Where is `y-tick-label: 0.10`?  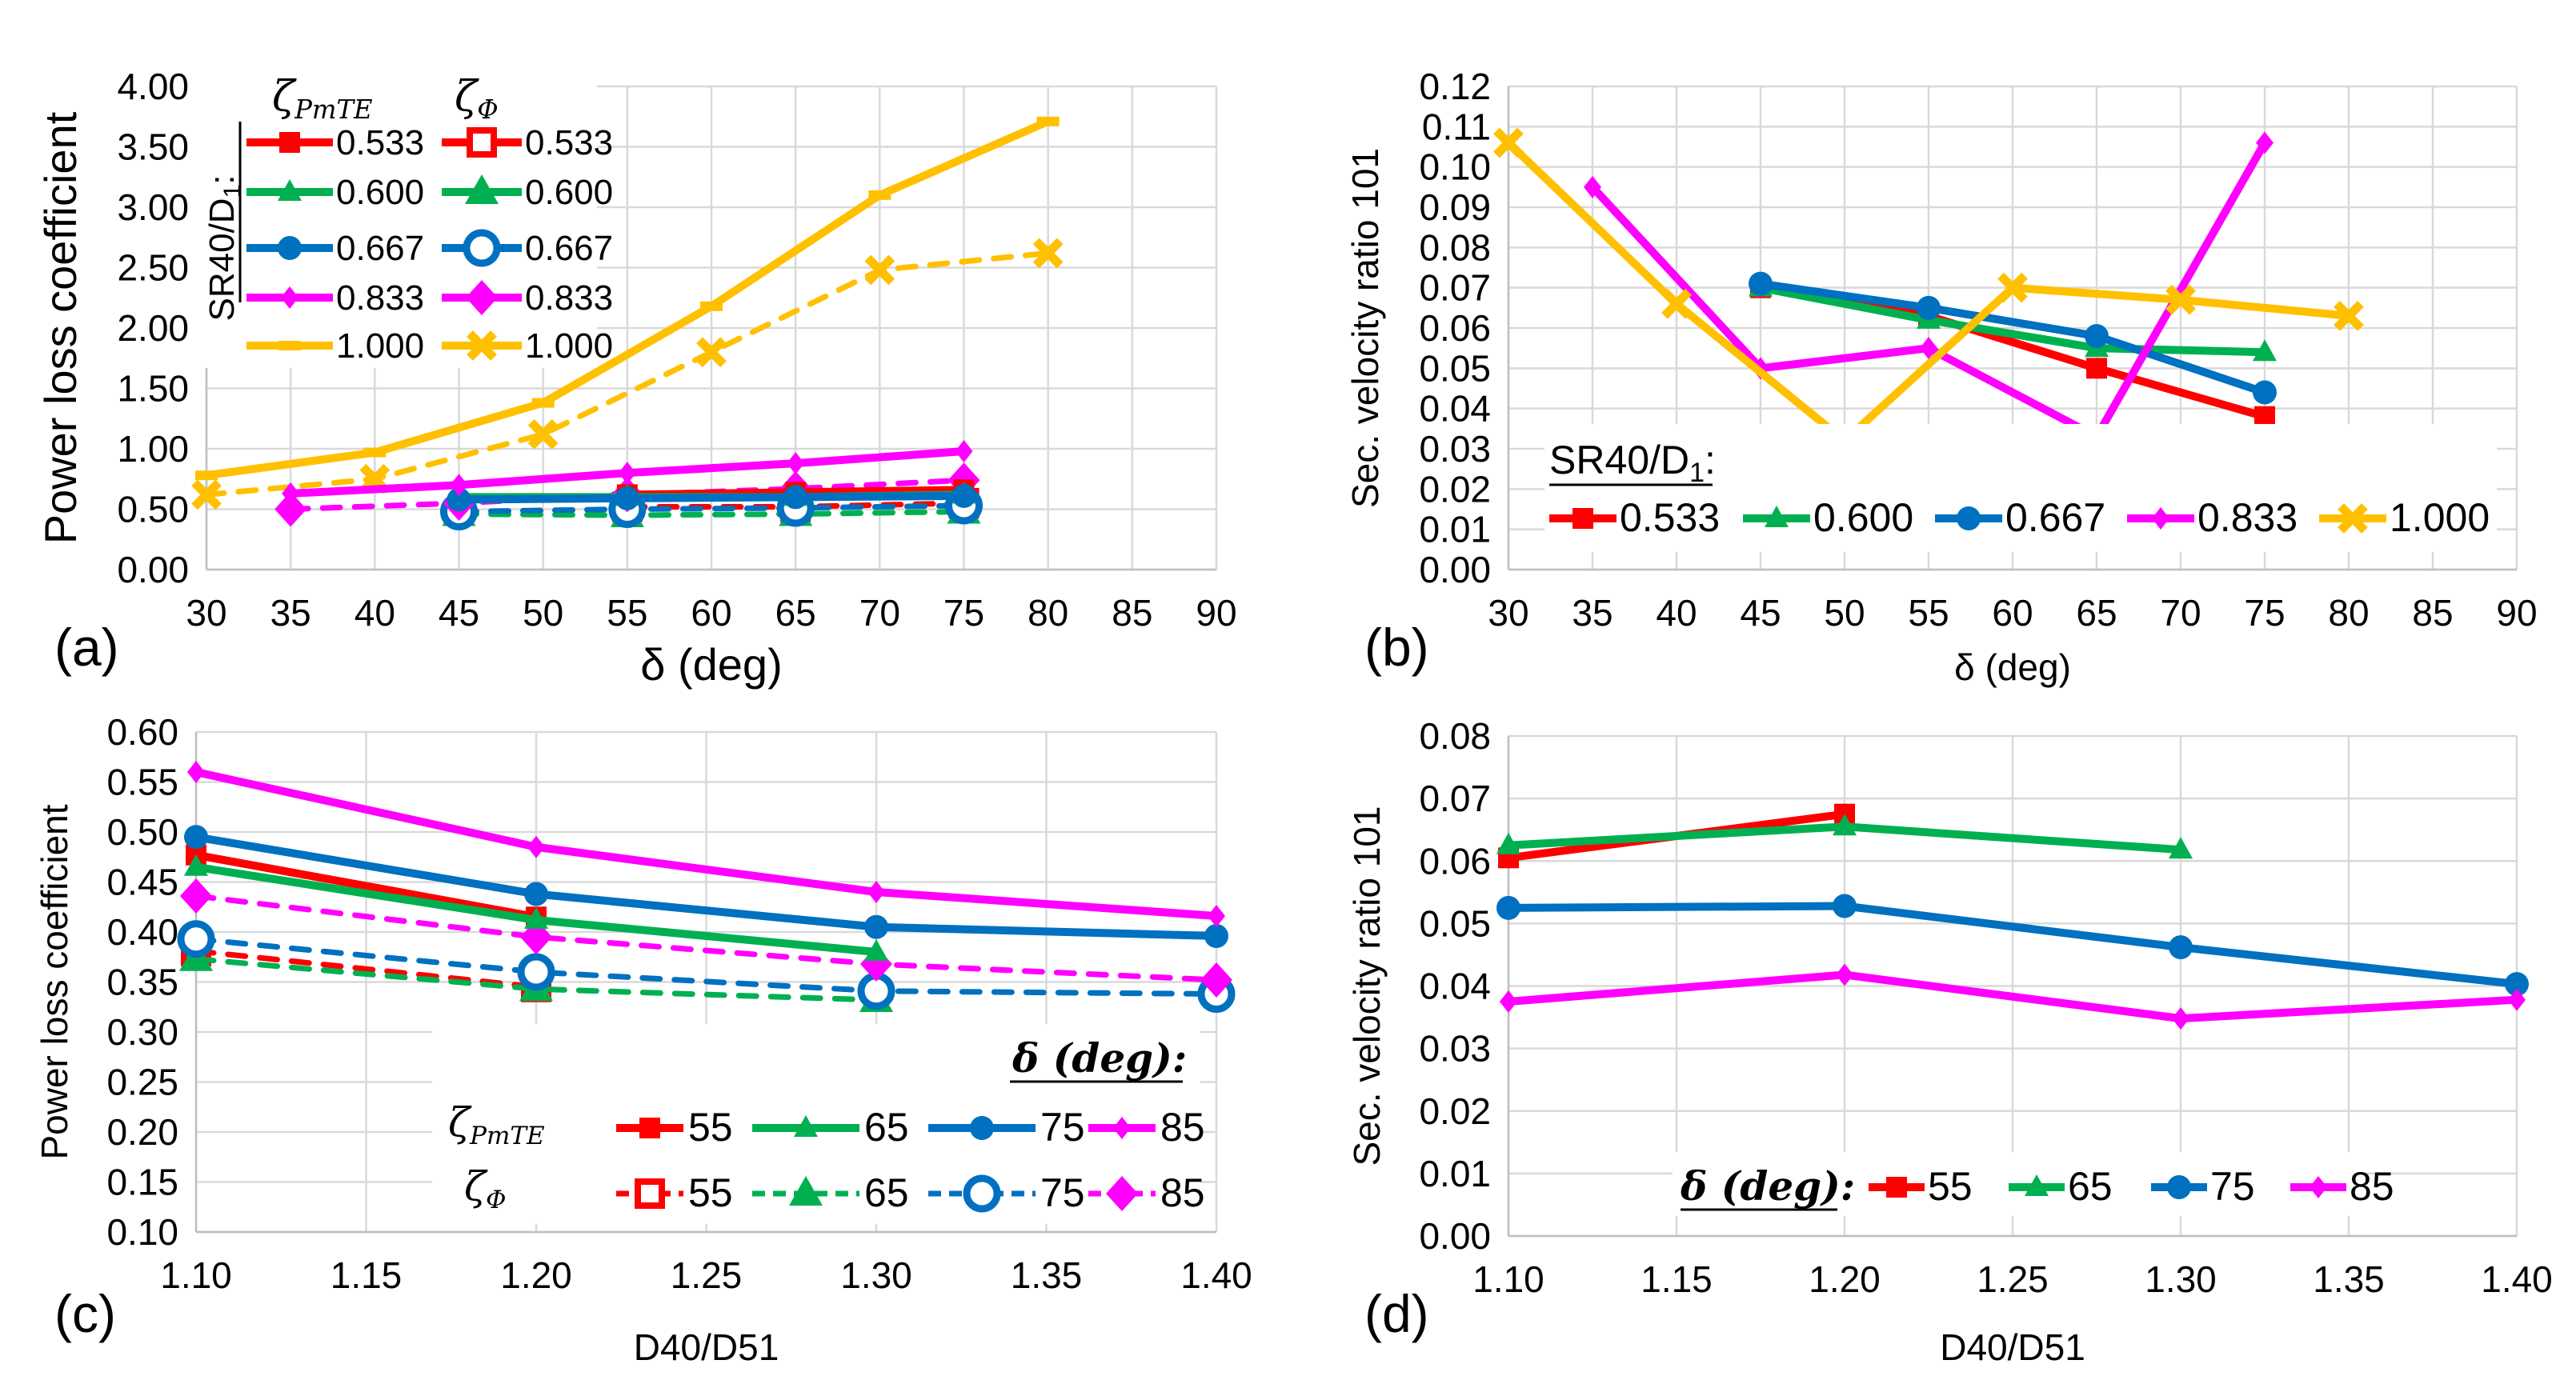
y-tick-label: 0.10 is located at coordinates (1455, 167).